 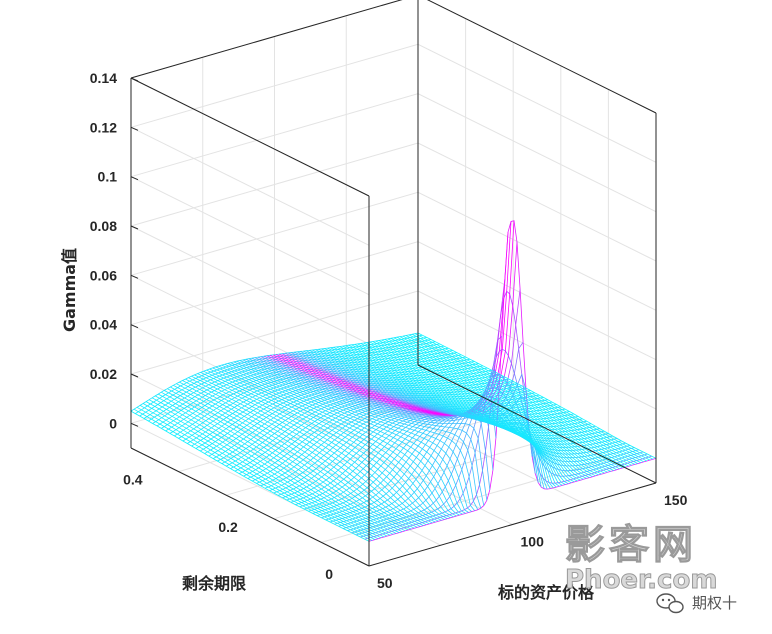 I want to click on watermark-account: 期权十, so click(x=714, y=603).